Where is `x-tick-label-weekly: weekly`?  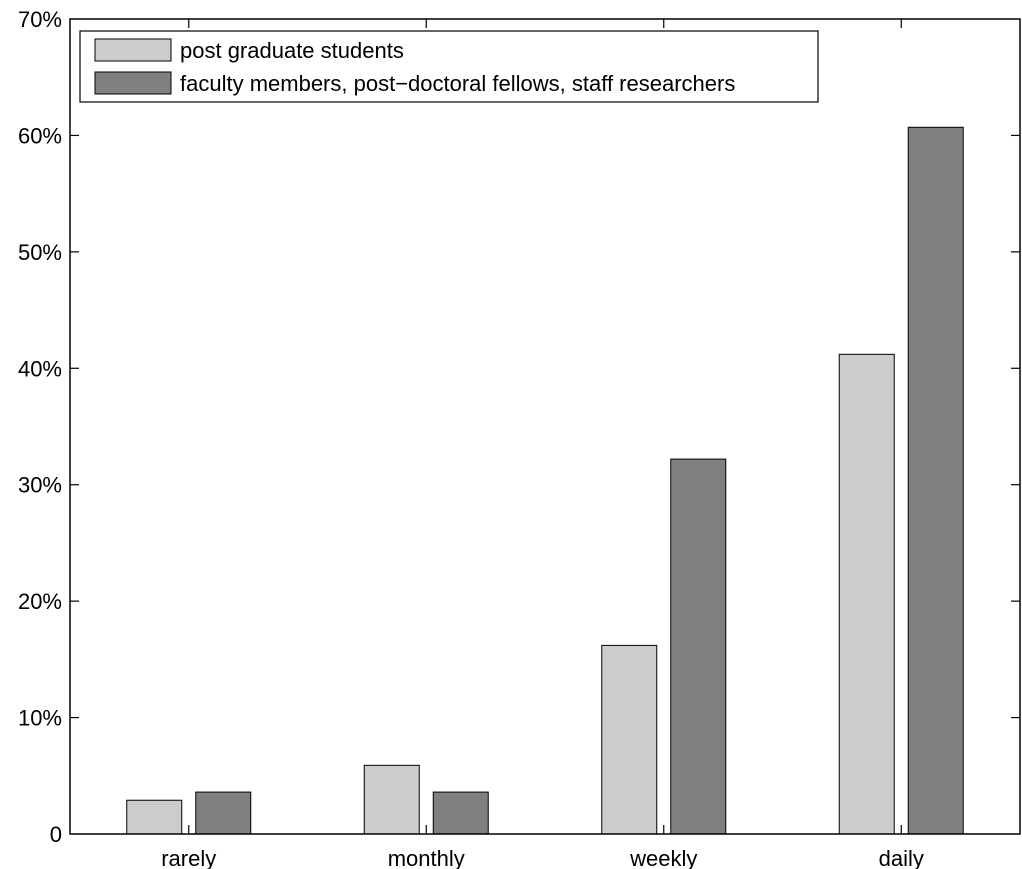
x-tick-label-weekly: weekly is located at coordinates (663, 857).